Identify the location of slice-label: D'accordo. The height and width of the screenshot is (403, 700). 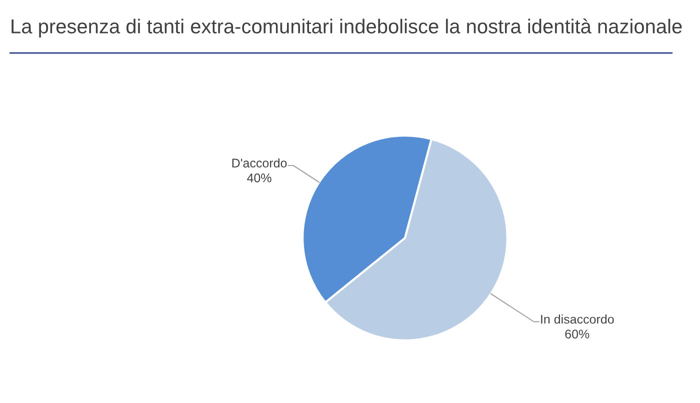
(259, 163).